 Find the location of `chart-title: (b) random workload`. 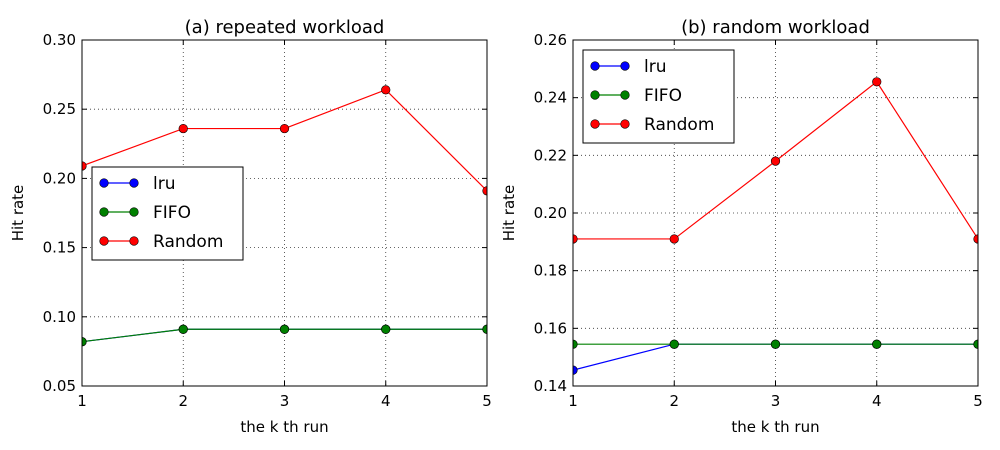

chart-title: (b) random workload is located at coordinates (775, 27).